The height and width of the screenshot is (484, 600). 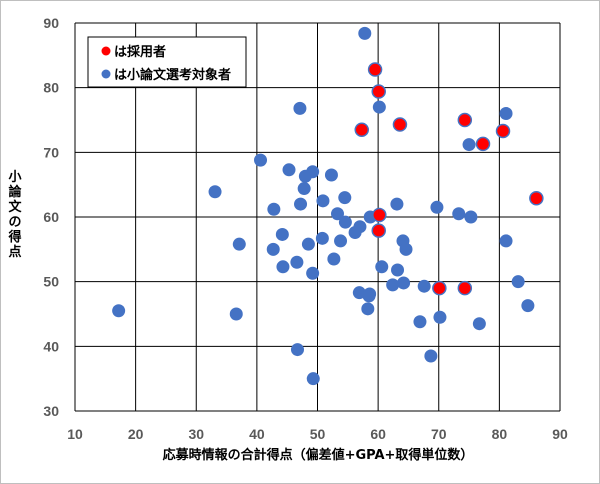 I want to click on x-tick-label: 70, so click(x=439, y=434).